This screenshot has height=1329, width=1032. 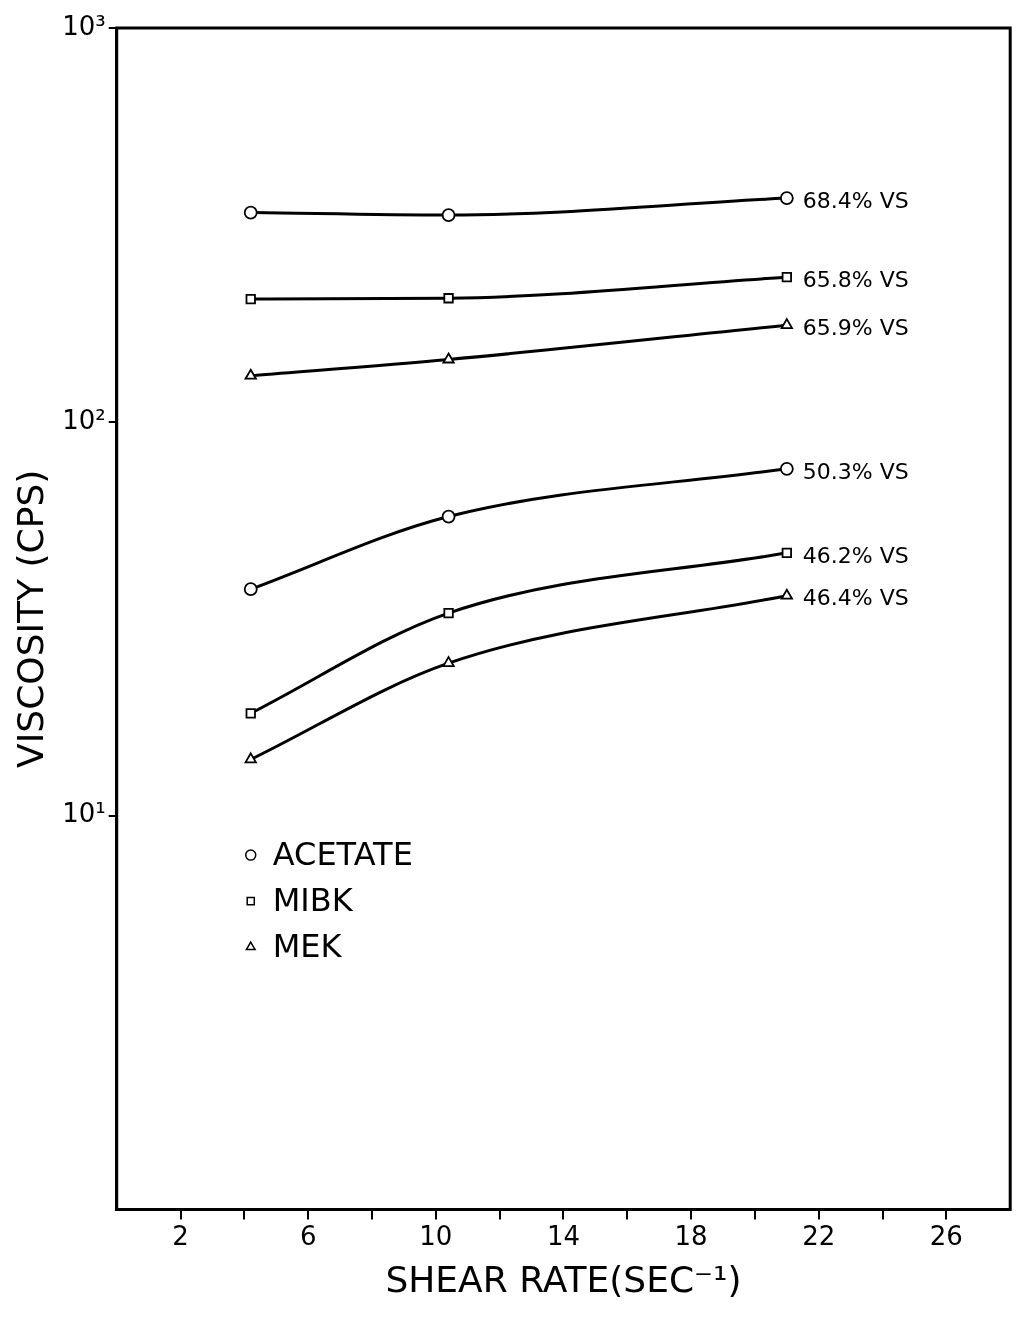 I want to click on annotation: 68.4% VS, so click(x=855, y=200).